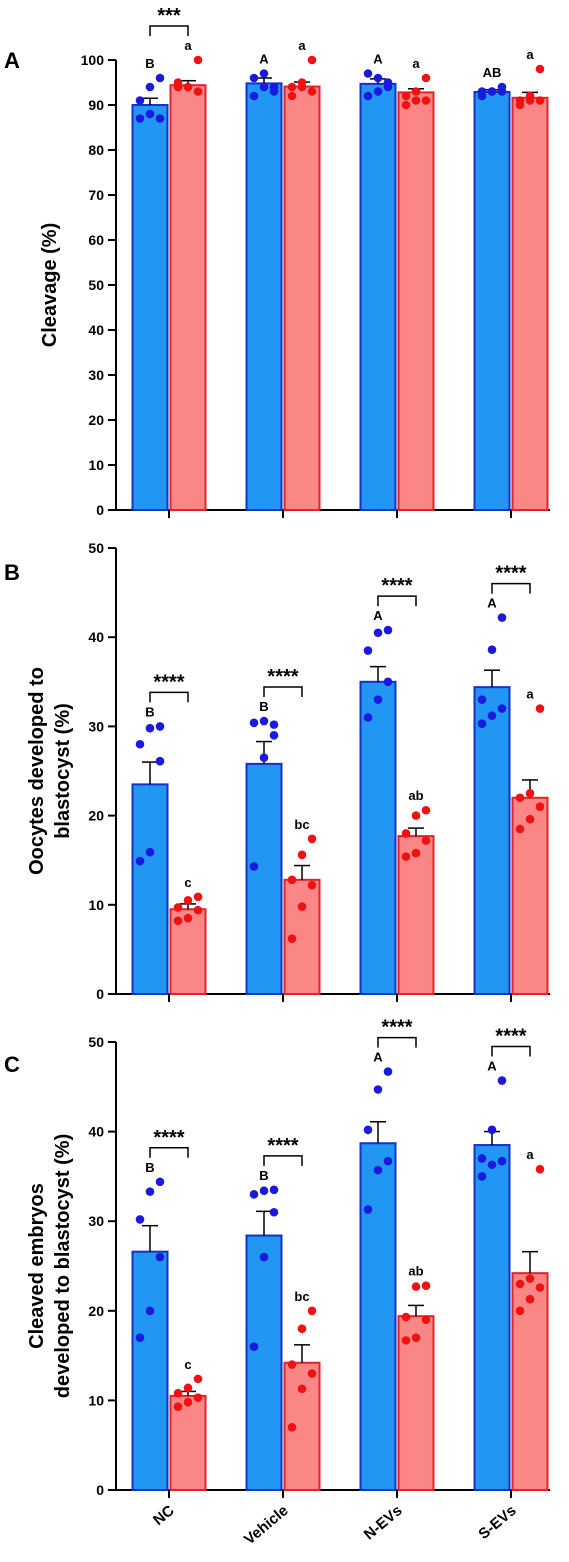 This screenshot has width=569, height=1562. Describe the element at coordinates (12, 572) in the screenshot. I see `panel-letter: B` at that location.